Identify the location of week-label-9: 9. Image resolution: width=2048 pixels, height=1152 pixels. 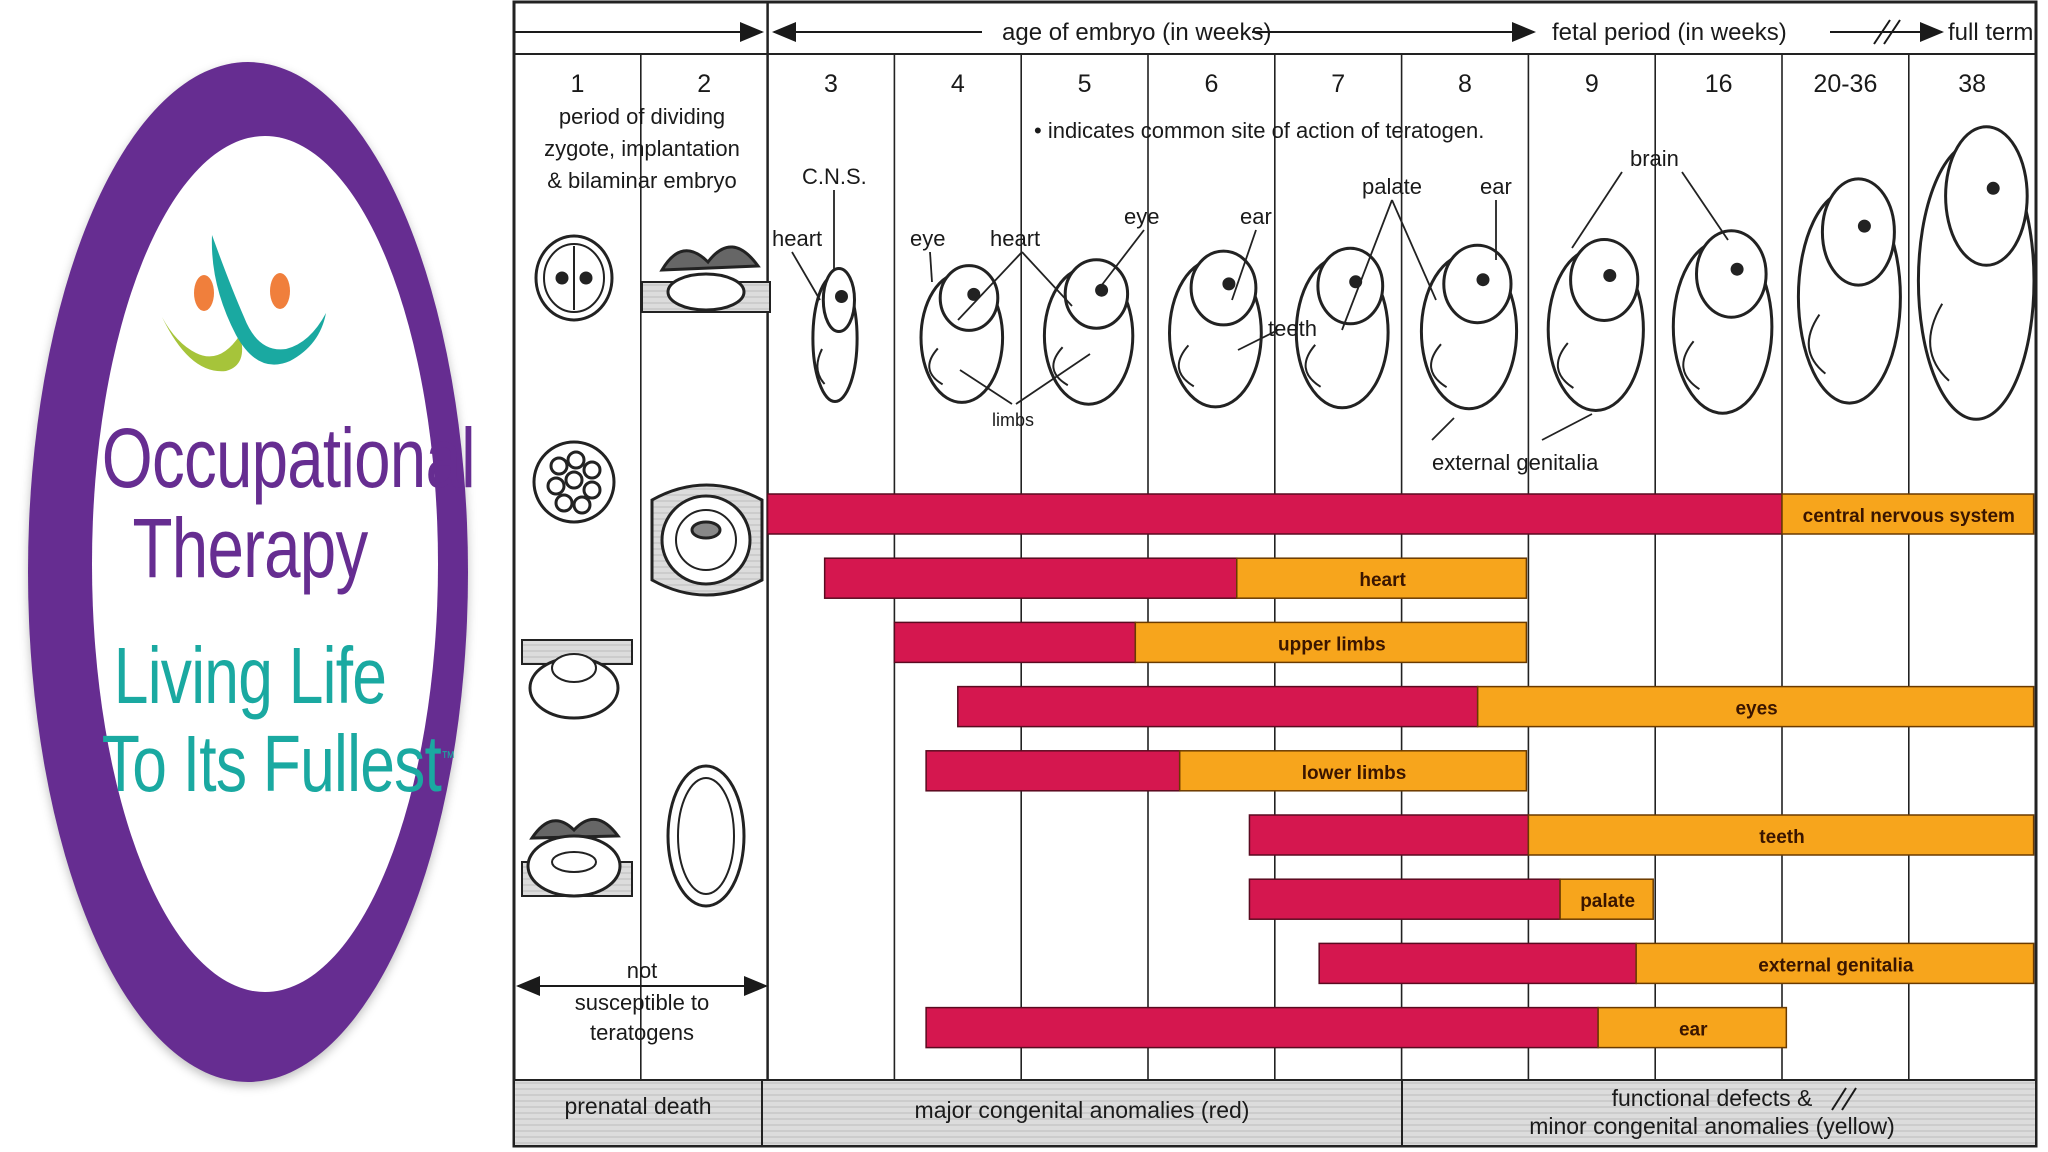
(1592, 84).